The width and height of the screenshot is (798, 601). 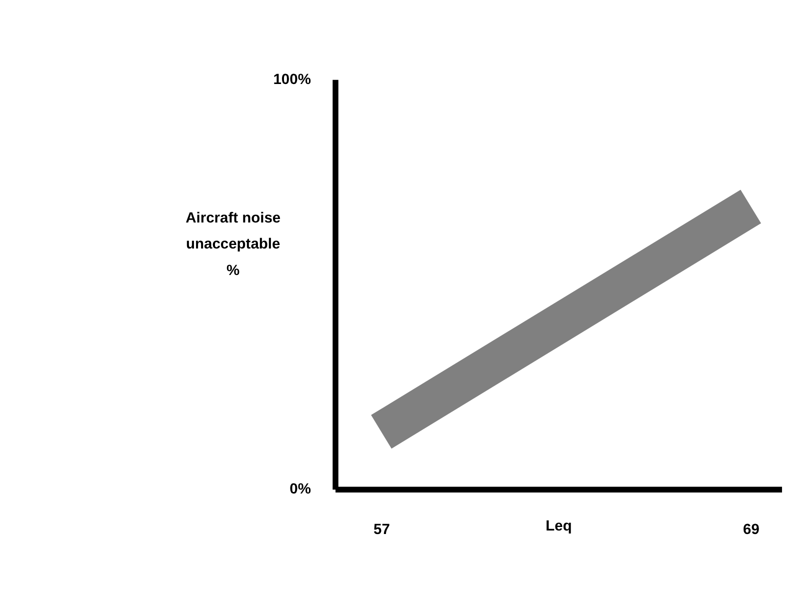 I want to click on y-axis-title: Aircraft noise unacceptable %, so click(x=233, y=244).